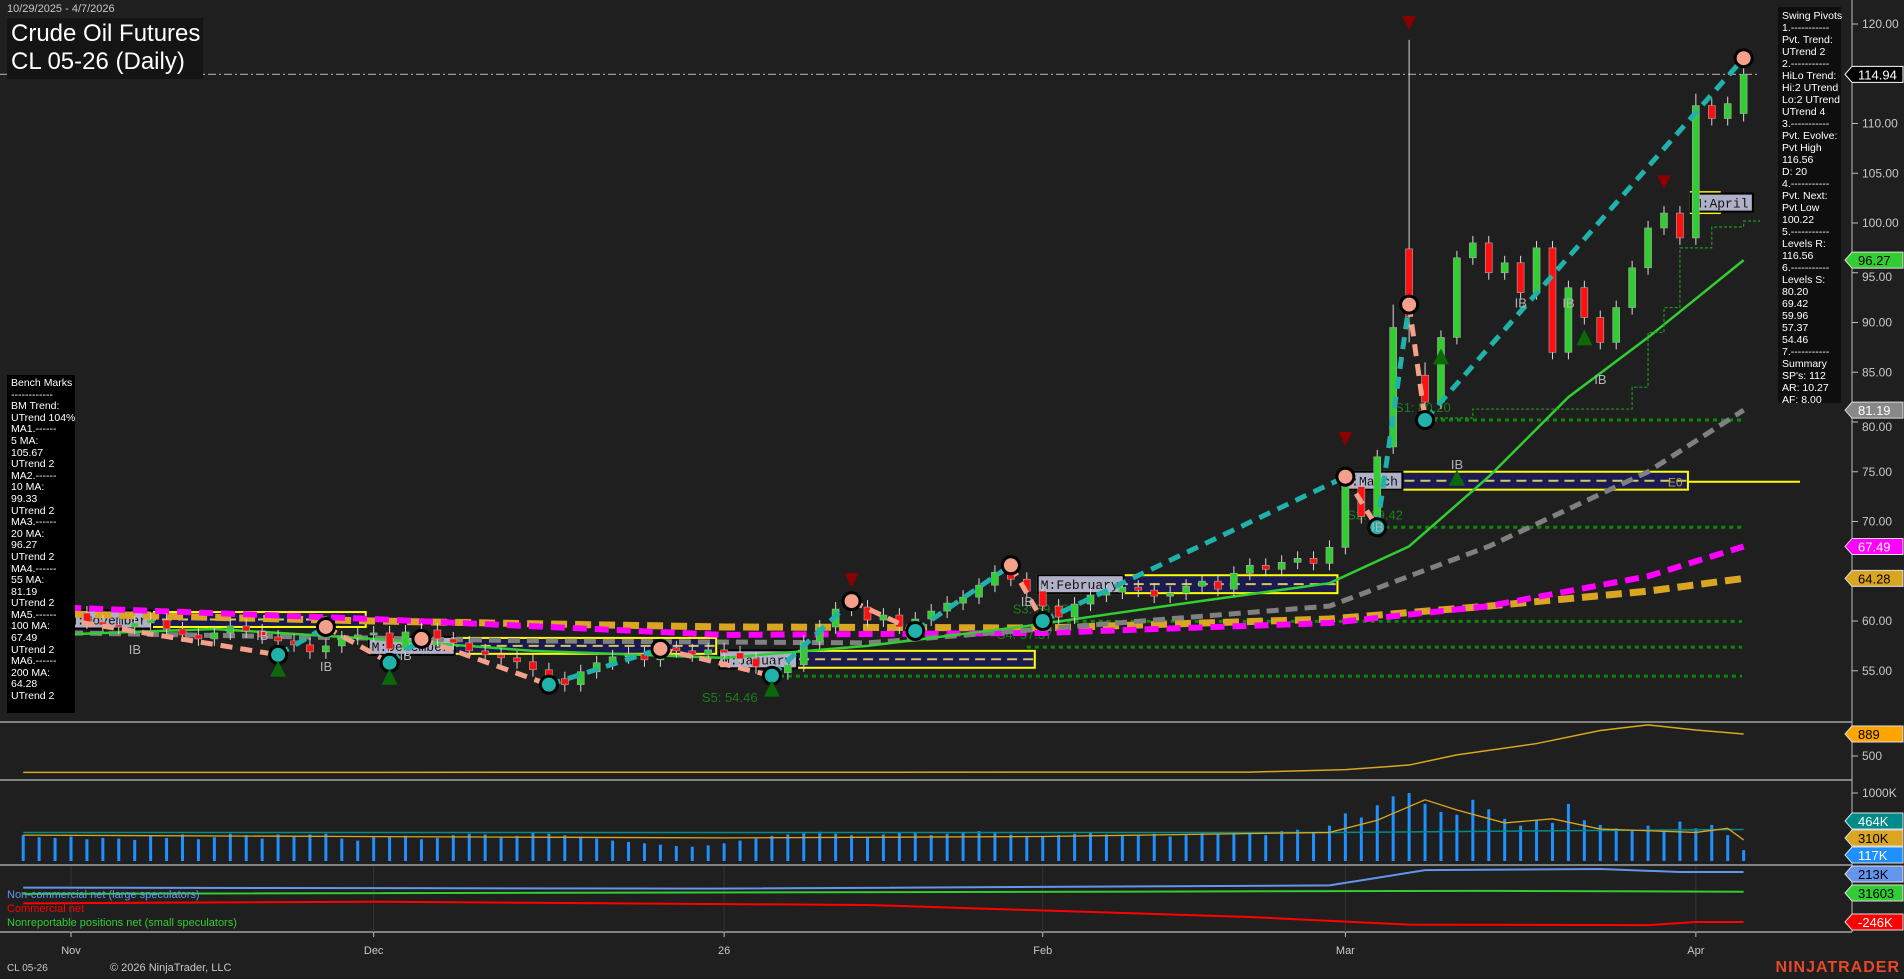  What do you see at coordinates (1798, 256) in the screenshot?
I see `swing-line: 116.56` at bounding box center [1798, 256].